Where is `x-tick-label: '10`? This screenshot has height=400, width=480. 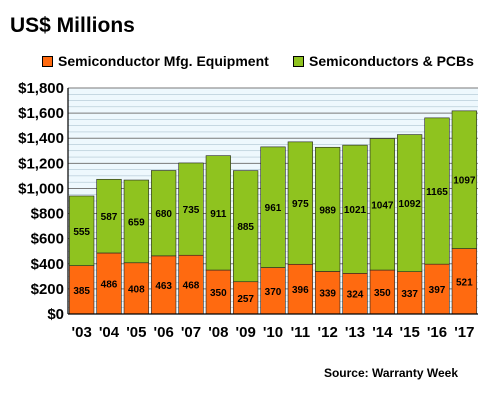 x-tick-label: '10 is located at coordinates (273, 332).